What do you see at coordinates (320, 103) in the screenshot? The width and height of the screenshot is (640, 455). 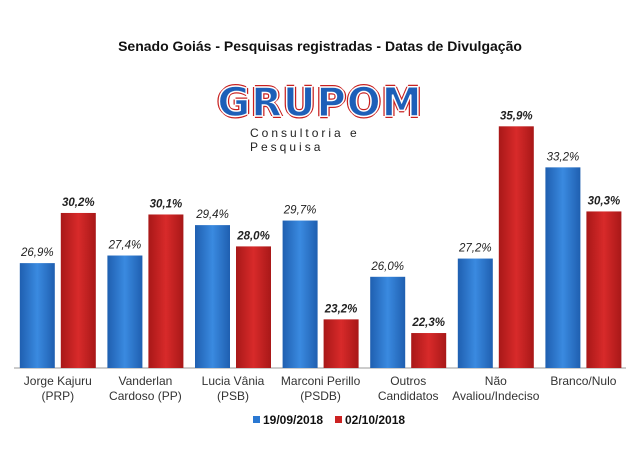 I see `logo-text: GRUPOM` at bounding box center [320, 103].